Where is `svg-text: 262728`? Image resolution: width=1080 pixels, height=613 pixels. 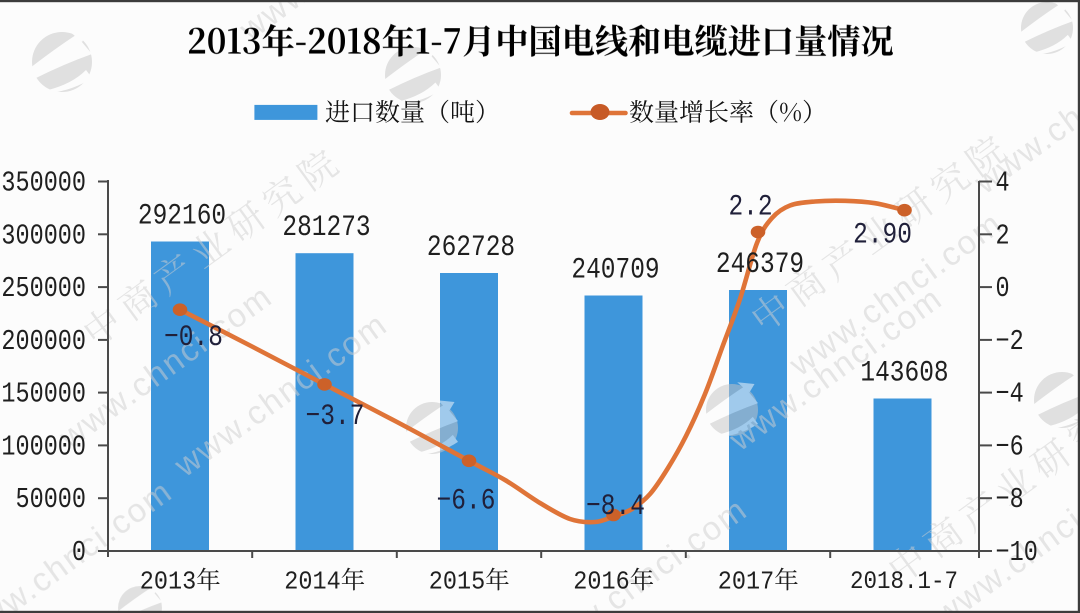 svg-text: 262728 is located at coordinates (471, 248).